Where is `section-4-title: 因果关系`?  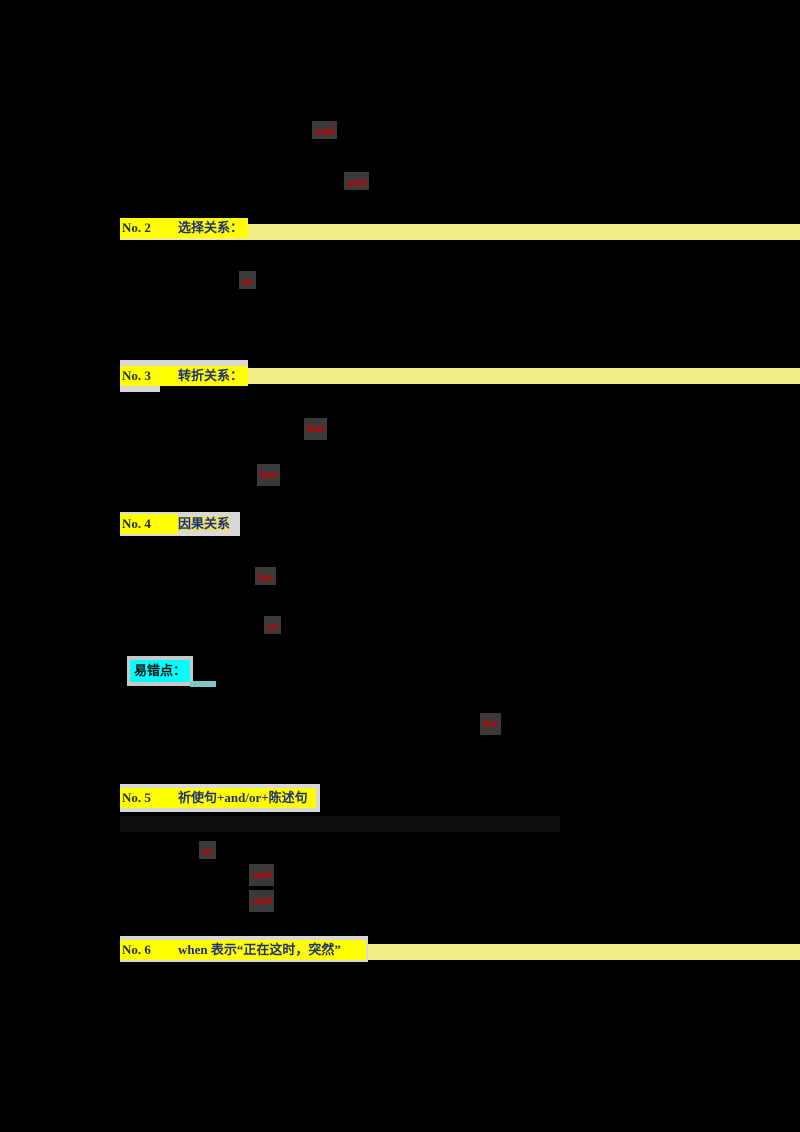 section-4-title: 因果关系 is located at coordinates (204, 523).